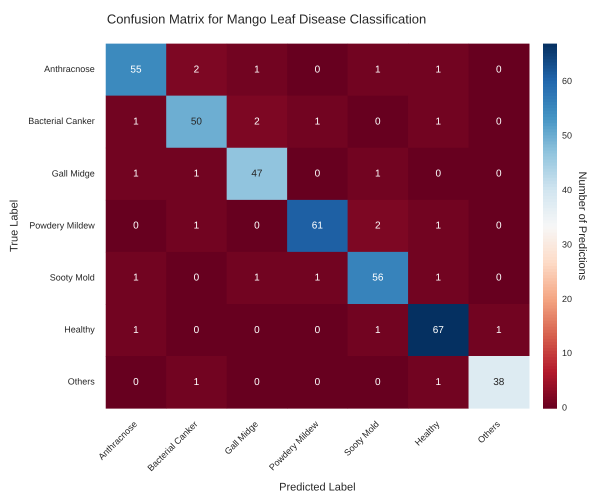  Describe the element at coordinates (378, 278) in the screenshot. I see `data-label: 56` at that location.